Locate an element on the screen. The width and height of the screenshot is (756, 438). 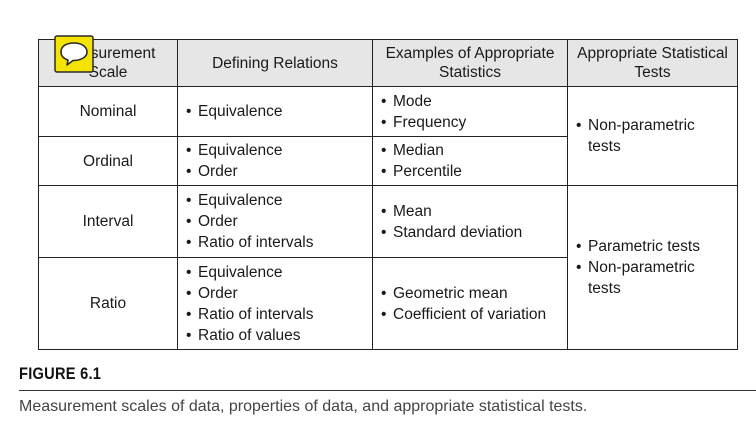
list-item: Geometric mean is located at coordinates (470, 293).